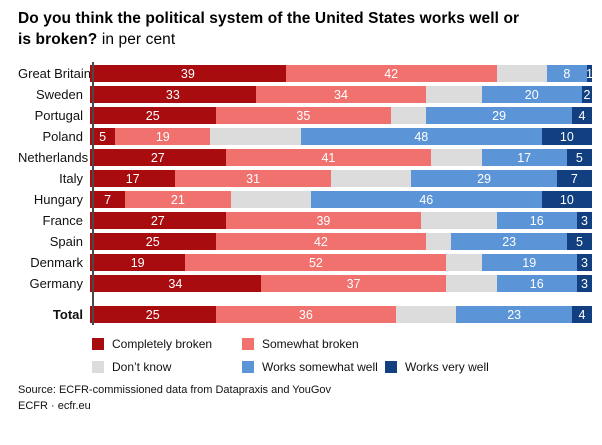 This screenshot has width=602, height=445. I want to click on bar-segment-completely-broken: 34, so click(175, 283).